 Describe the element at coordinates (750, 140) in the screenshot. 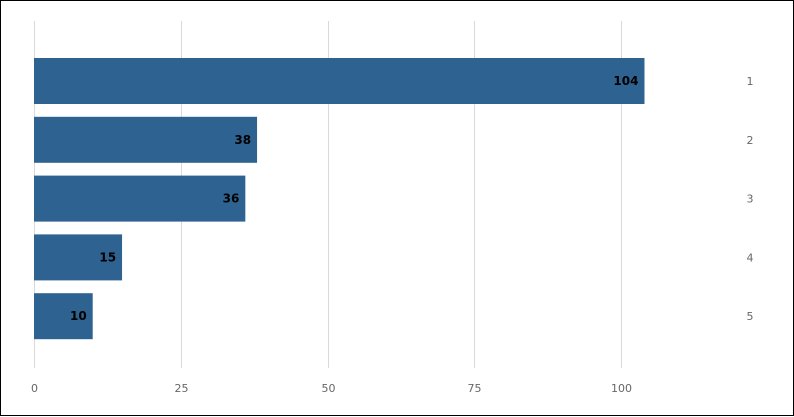

I see `category-label: 2` at that location.